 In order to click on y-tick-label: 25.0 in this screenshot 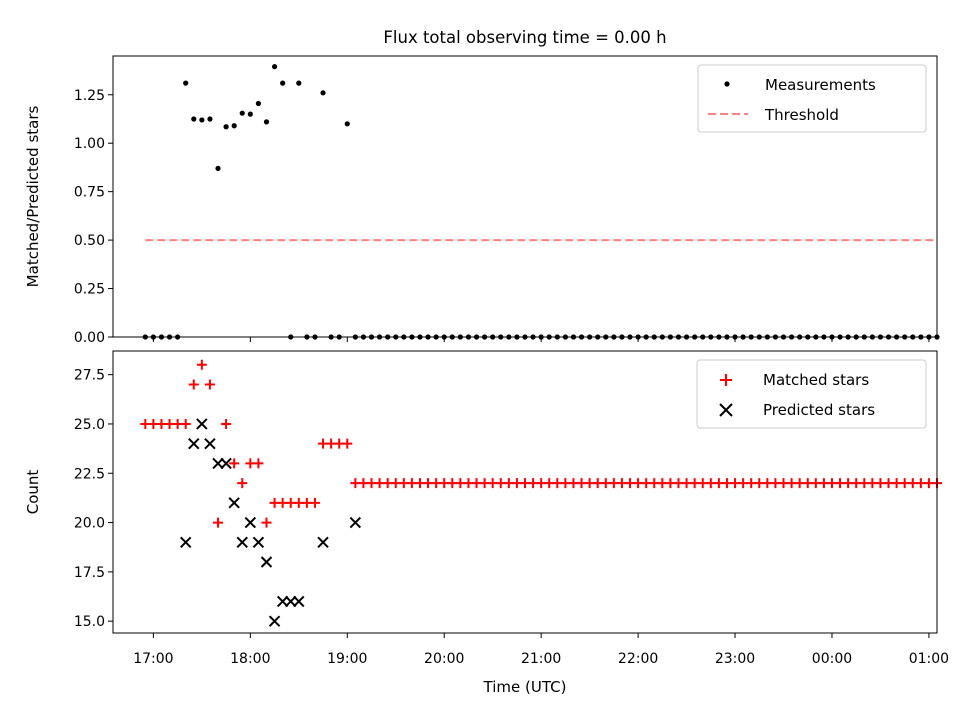, I will do `click(89, 425)`.